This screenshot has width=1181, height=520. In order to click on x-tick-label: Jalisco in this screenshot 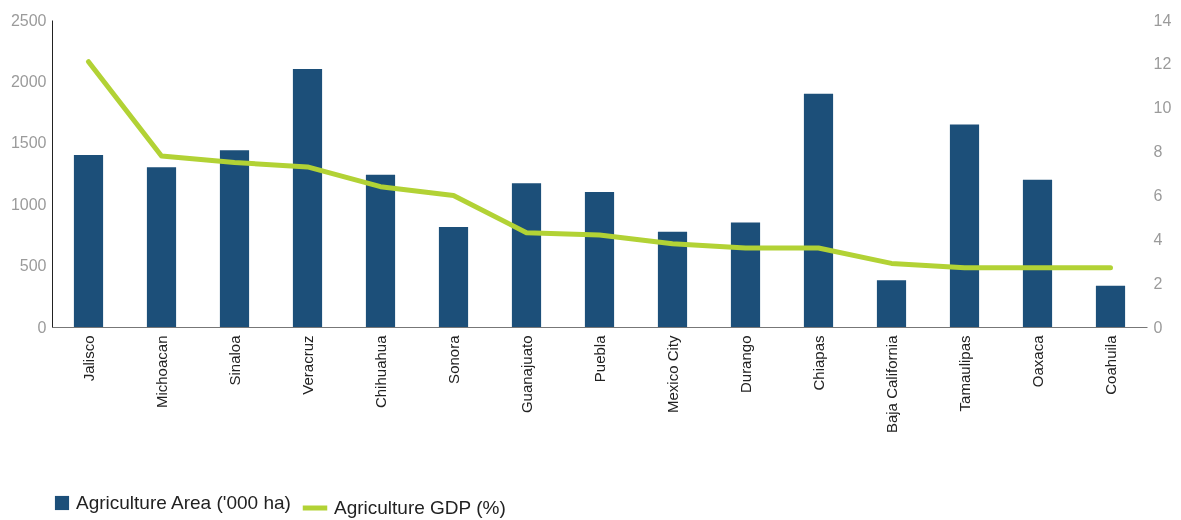, I will do `click(88, 358)`.